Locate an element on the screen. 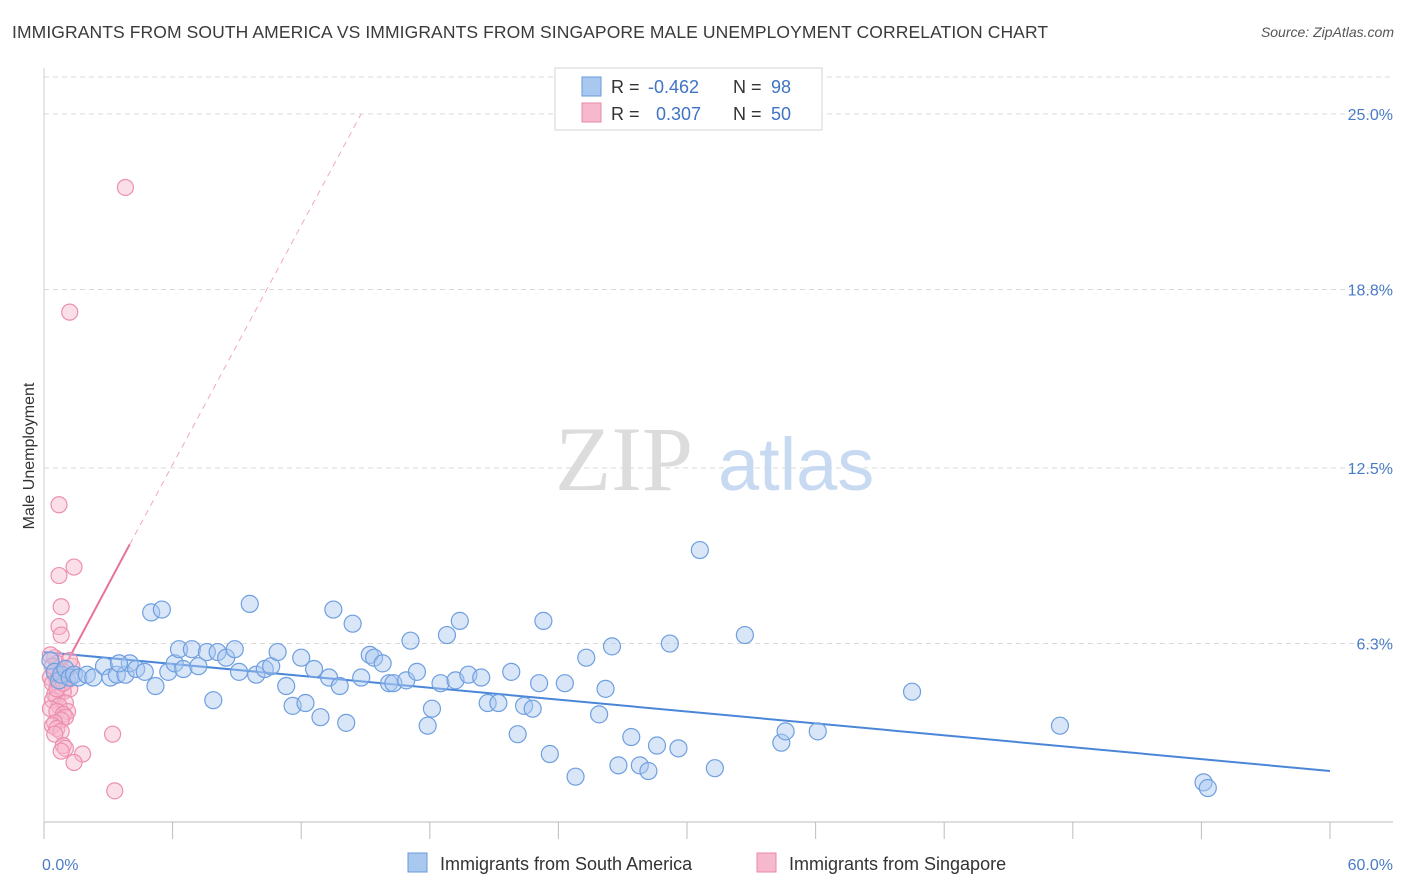  bottom-legend-pink-swatch is located at coordinates (766, 862).